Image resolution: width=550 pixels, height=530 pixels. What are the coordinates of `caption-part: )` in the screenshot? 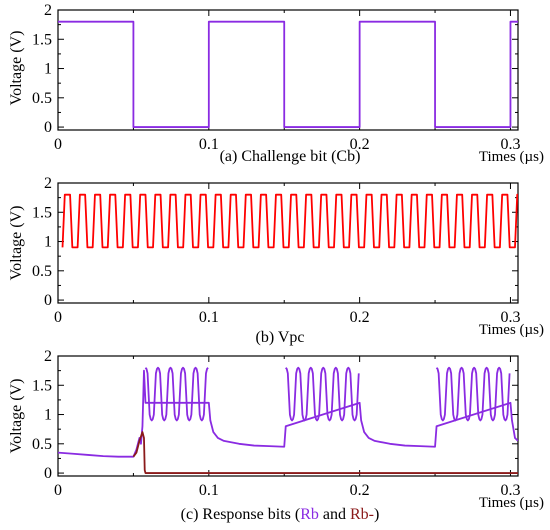 It's located at (376, 514).